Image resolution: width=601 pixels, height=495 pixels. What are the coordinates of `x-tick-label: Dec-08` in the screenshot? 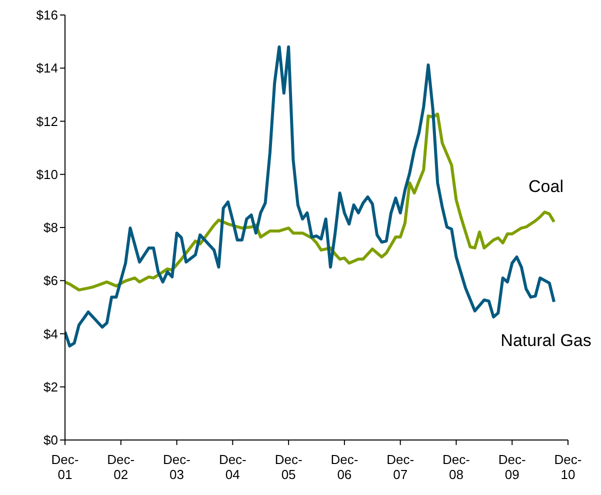 It's located at (456, 467).